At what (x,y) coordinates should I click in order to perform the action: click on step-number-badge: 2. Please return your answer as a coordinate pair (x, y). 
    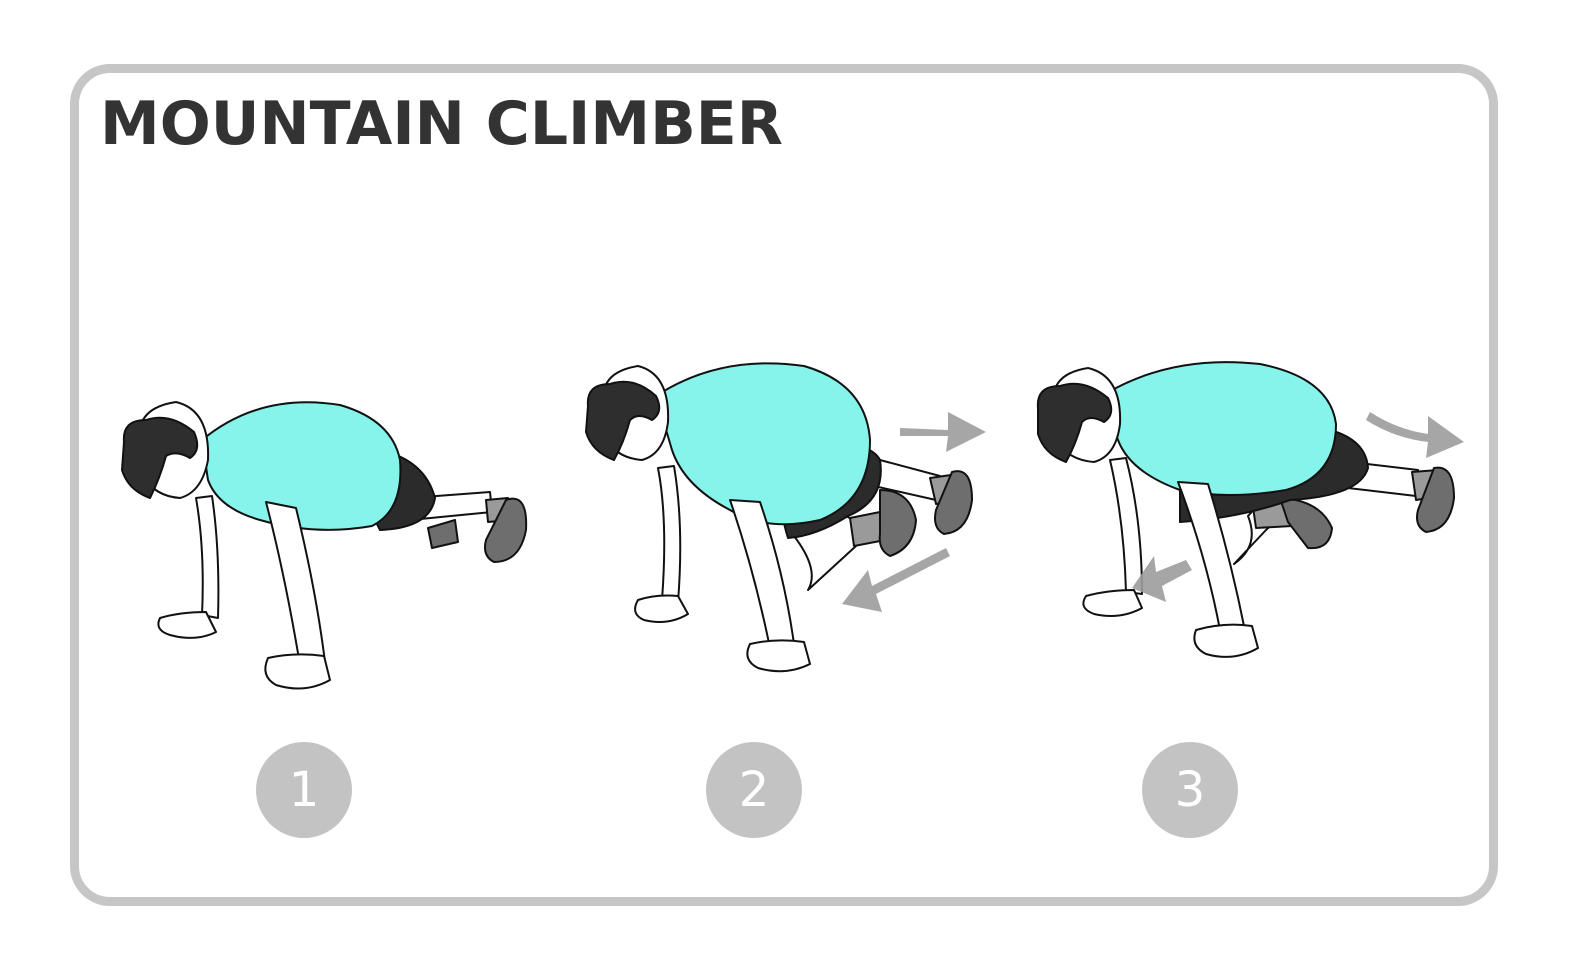
    Looking at the image, I should click on (754, 790).